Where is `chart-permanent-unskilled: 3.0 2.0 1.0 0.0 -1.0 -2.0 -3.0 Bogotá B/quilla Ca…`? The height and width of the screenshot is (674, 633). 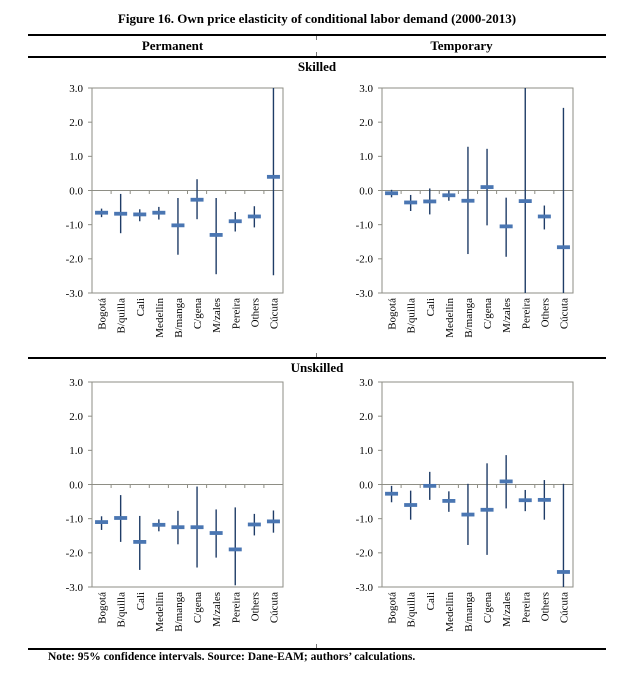 chart-permanent-unskilled: 3.0 2.0 1.0 0.0 -1.0 -2.0 -3.0 Bogotá B/quilla Ca… is located at coordinates (175, 504).